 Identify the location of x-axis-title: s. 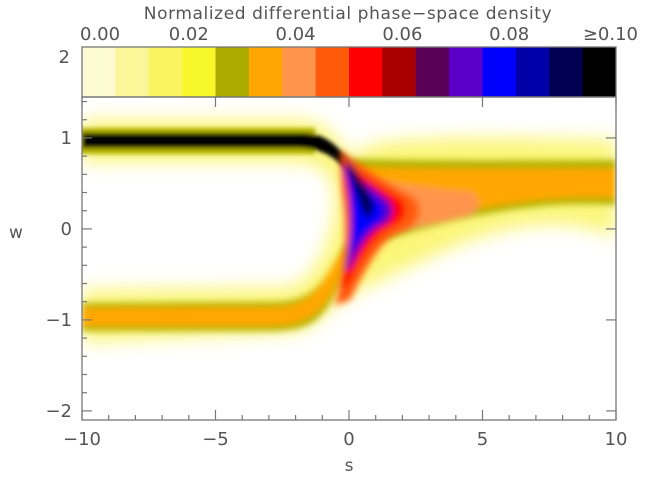
(349, 466).